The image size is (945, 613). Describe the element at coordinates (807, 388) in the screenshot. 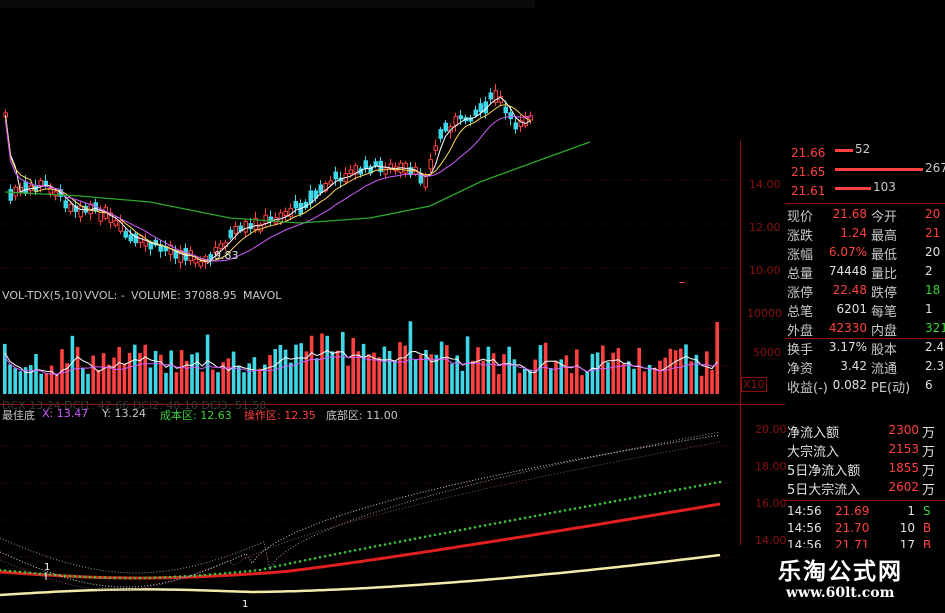

I see `quote-label: 收益(-)` at that location.